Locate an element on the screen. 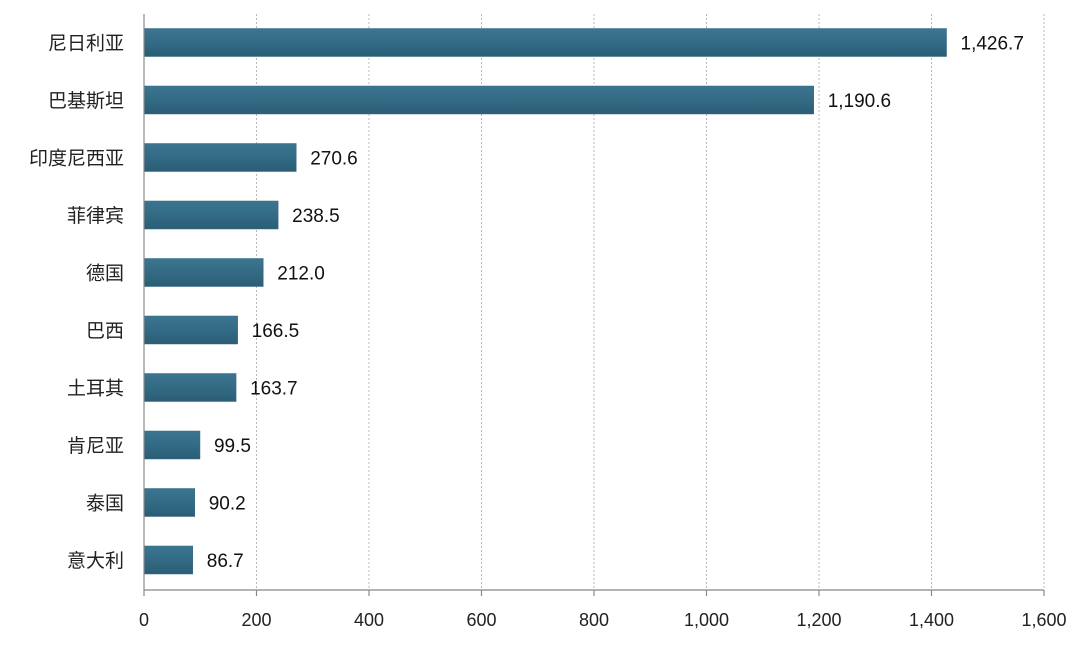 This screenshot has height=654, width=1080. x-tick-label: 0 is located at coordinates (144, 620).